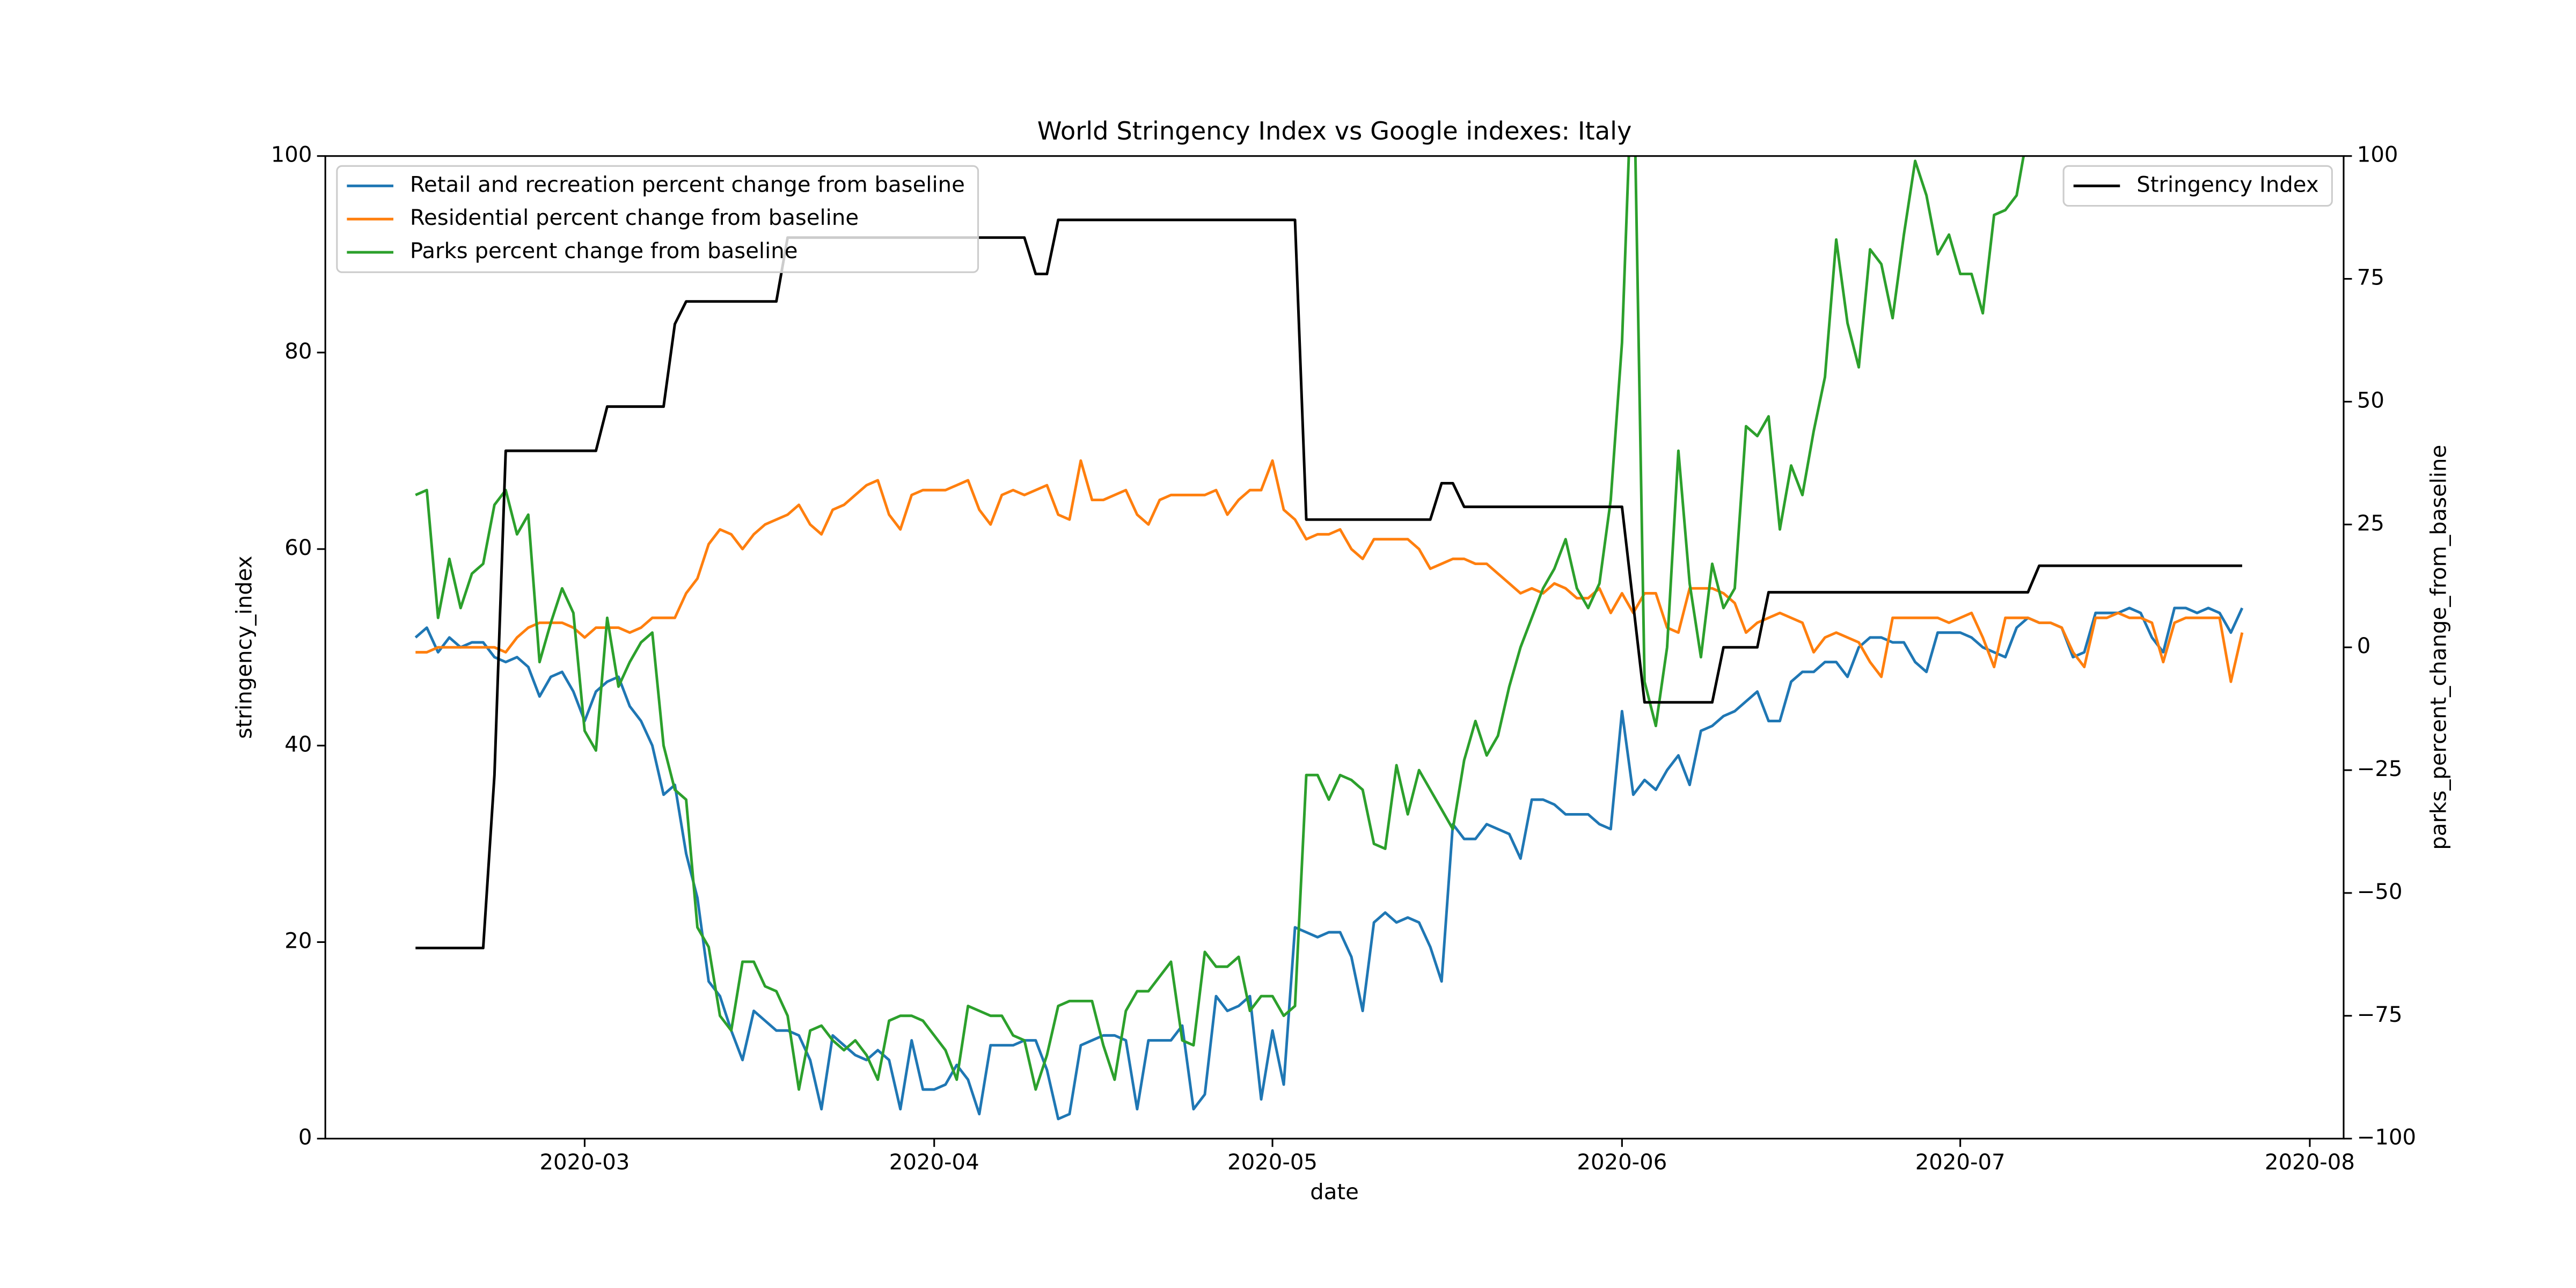 The height and width of the screenshot is (1288, 2576). Describe the element at coordinates (2377, 155) in the screenshot. I see `y2-tick-label: 100` at that location.